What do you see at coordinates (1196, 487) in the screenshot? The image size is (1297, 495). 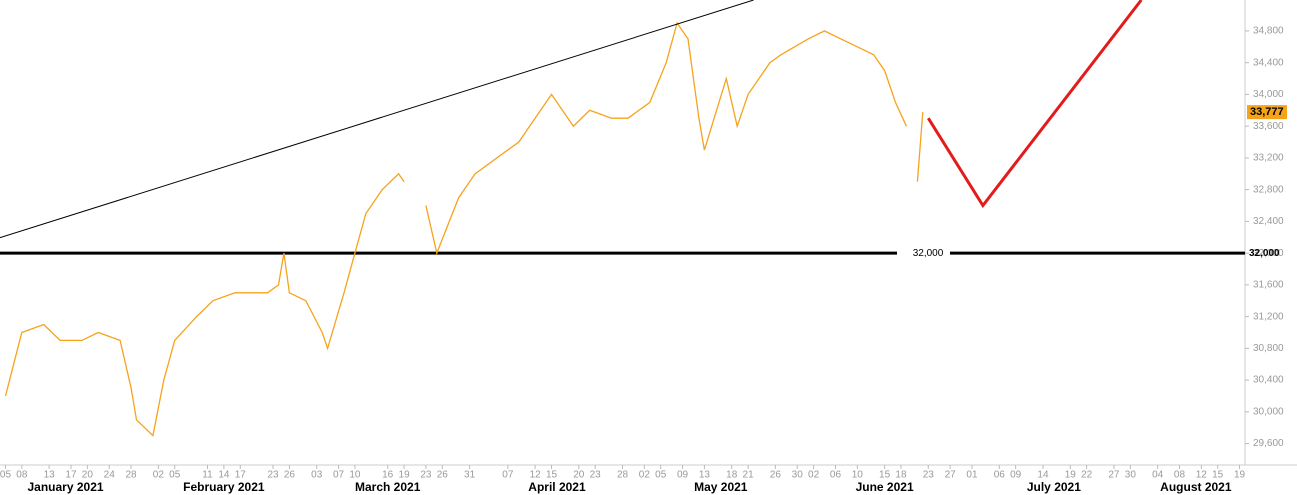 I see `month-label: August 2021` at bounding box center [1196, 487].